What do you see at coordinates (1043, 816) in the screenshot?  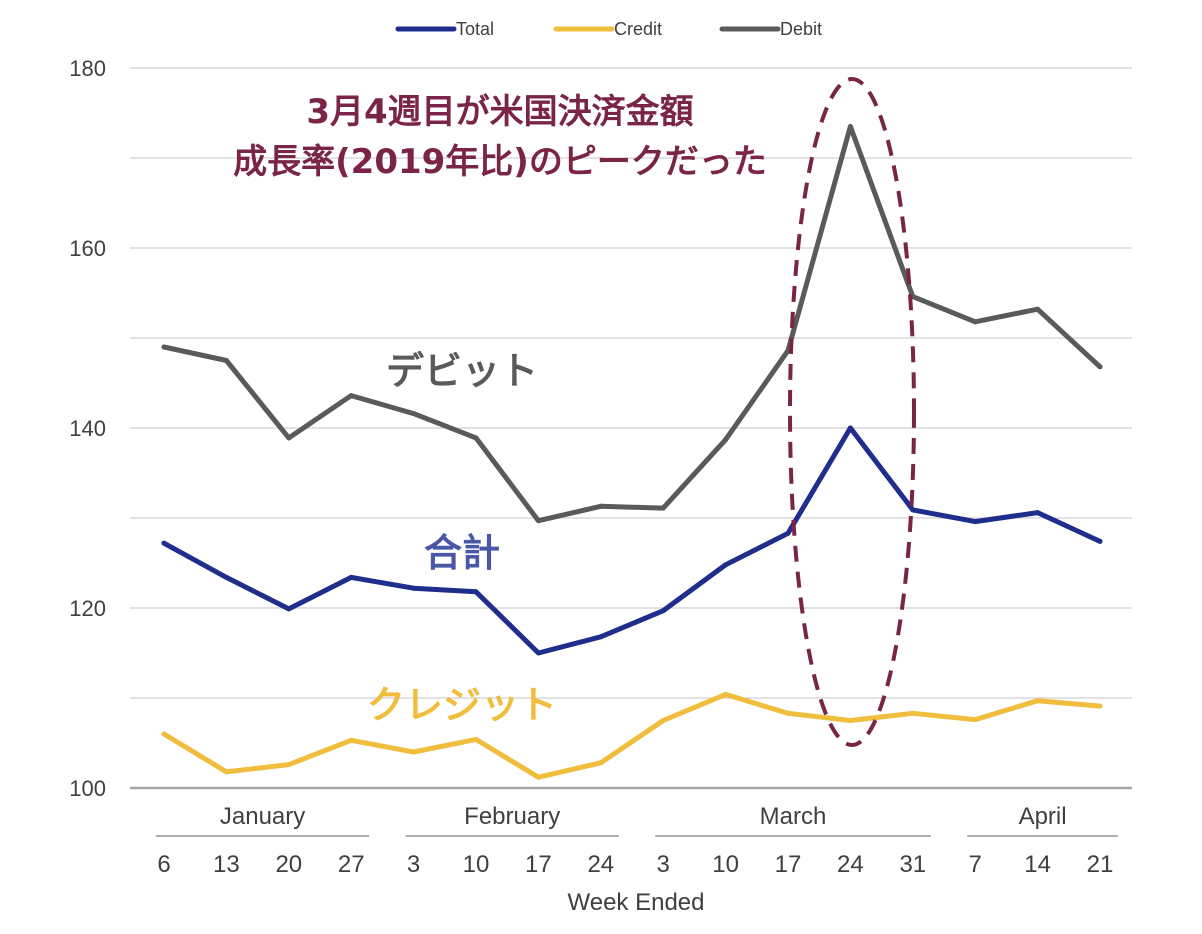 I see `month-label: April` at bounding box center [1043, 816].